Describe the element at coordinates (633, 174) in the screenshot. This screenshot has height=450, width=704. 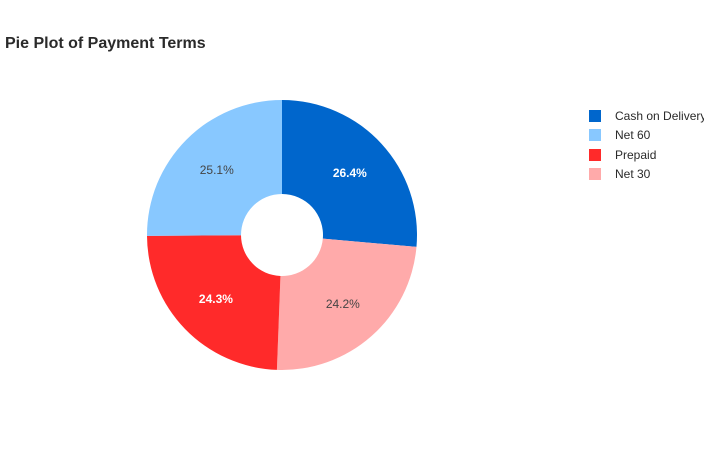
I see `legend-label: Net 30` at that location.